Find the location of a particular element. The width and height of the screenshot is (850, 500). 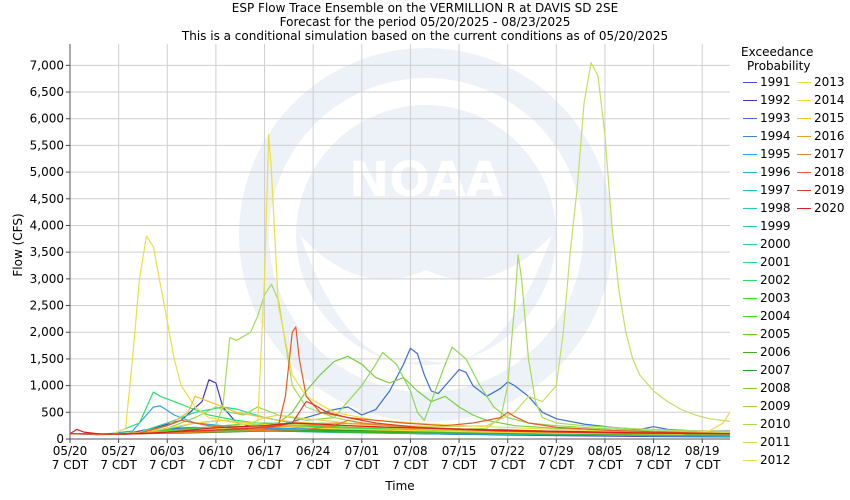

x-axis-label: Time is located at coordinates (399, 486).